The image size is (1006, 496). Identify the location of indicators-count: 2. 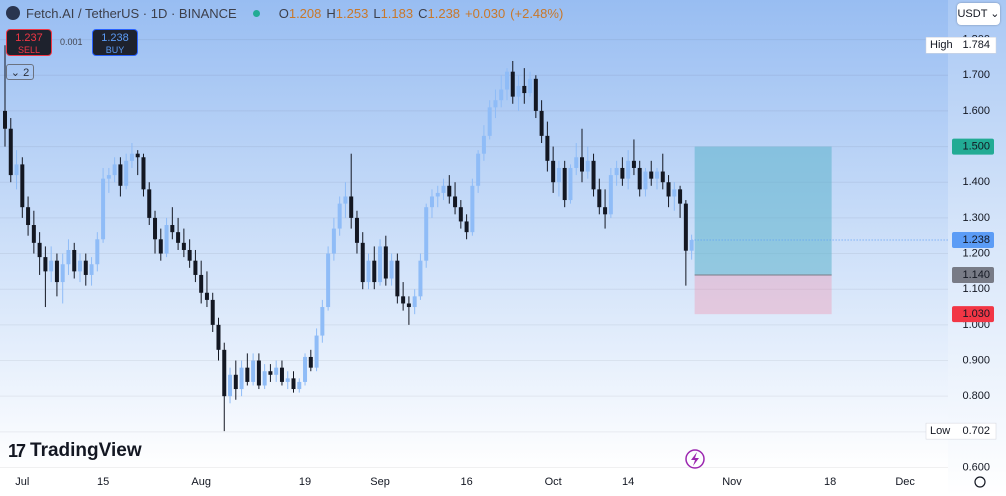
(26, 73).